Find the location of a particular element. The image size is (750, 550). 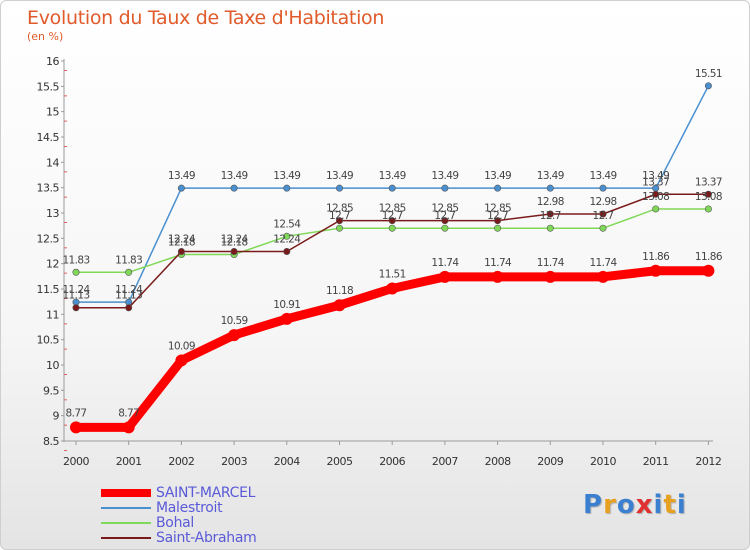

x-tick-label: 2008 is located at coordinates (498, 461).